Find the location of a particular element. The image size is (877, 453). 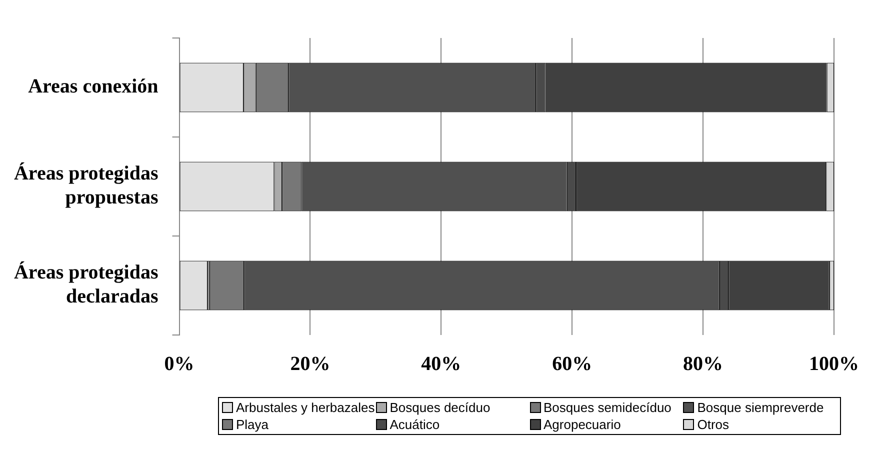

legend-label: Bosques decíduo is located at coordinates (440, 407).